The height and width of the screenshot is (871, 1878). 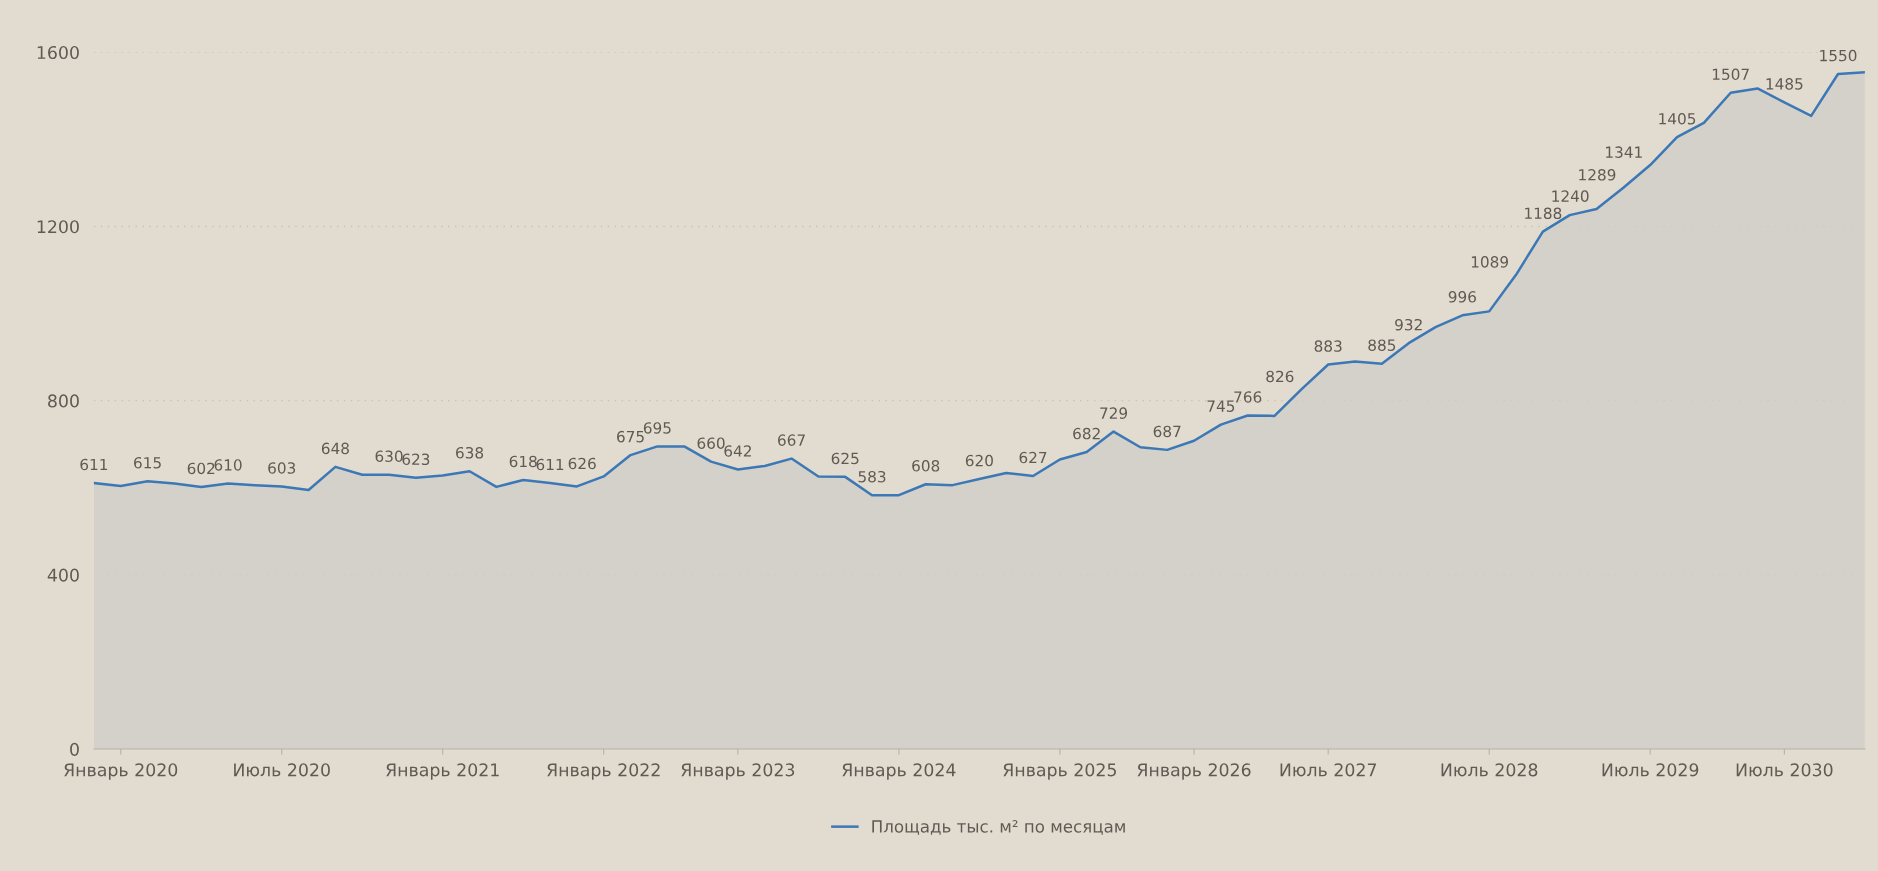 I want to click on x-tick-label: Январь 2025, so click(x=1059, y=771).